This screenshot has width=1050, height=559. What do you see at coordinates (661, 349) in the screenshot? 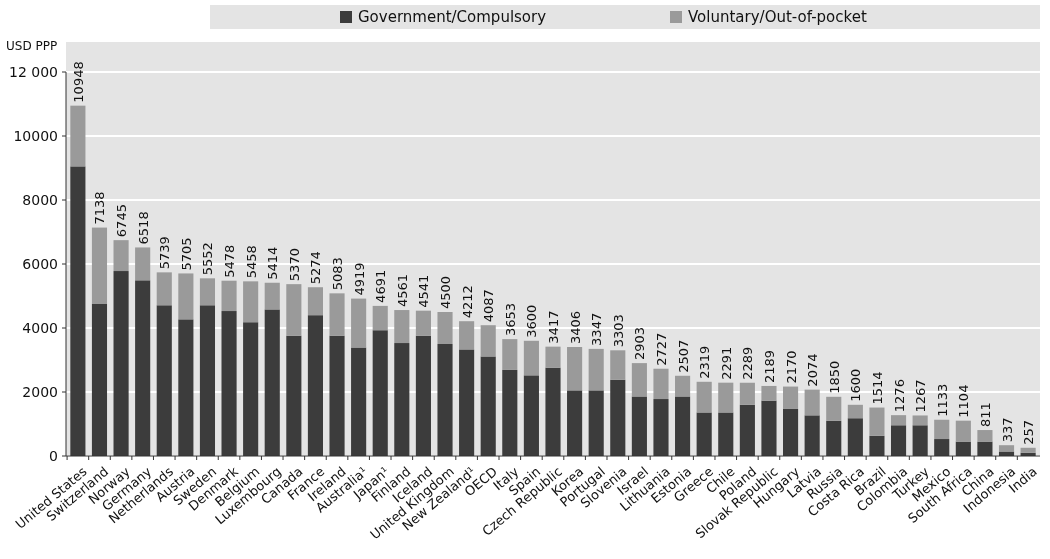
I see `total-label: 2727` at bounding box center [661, 349].